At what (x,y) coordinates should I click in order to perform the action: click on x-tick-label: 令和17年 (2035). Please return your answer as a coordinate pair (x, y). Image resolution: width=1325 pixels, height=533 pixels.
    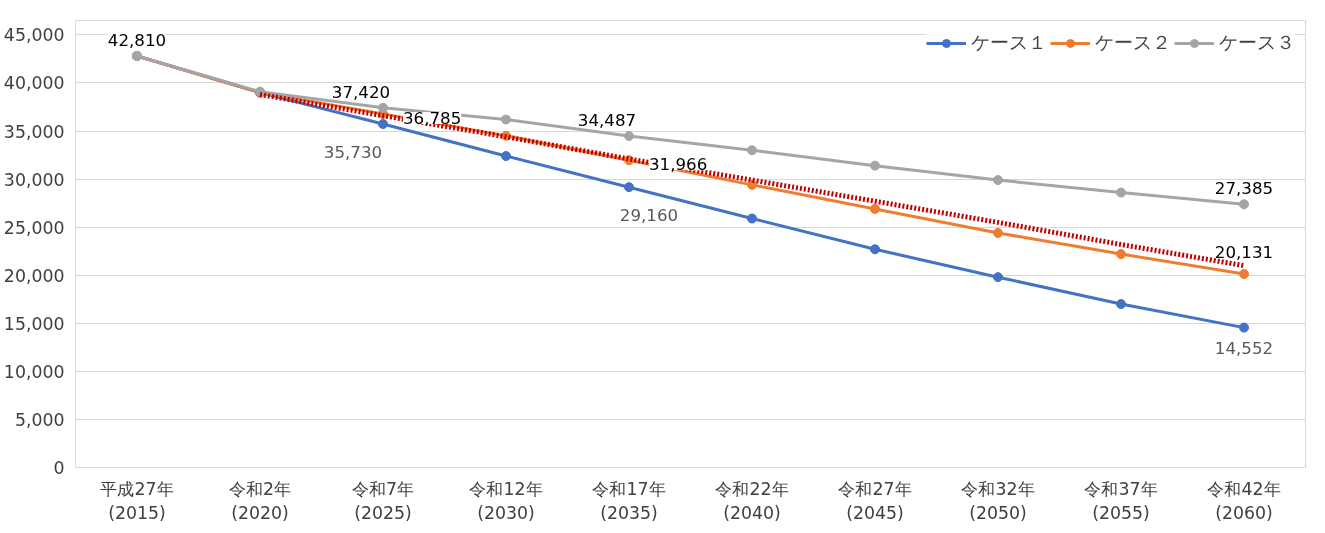
    Looking at the image, I should click on (629, 500).